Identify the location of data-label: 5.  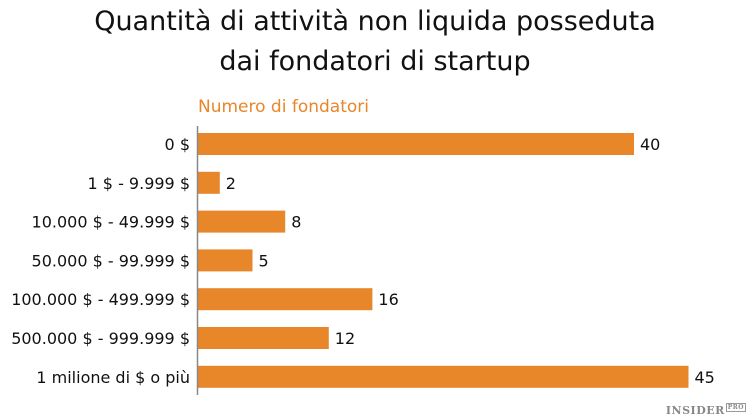
(264, 260).